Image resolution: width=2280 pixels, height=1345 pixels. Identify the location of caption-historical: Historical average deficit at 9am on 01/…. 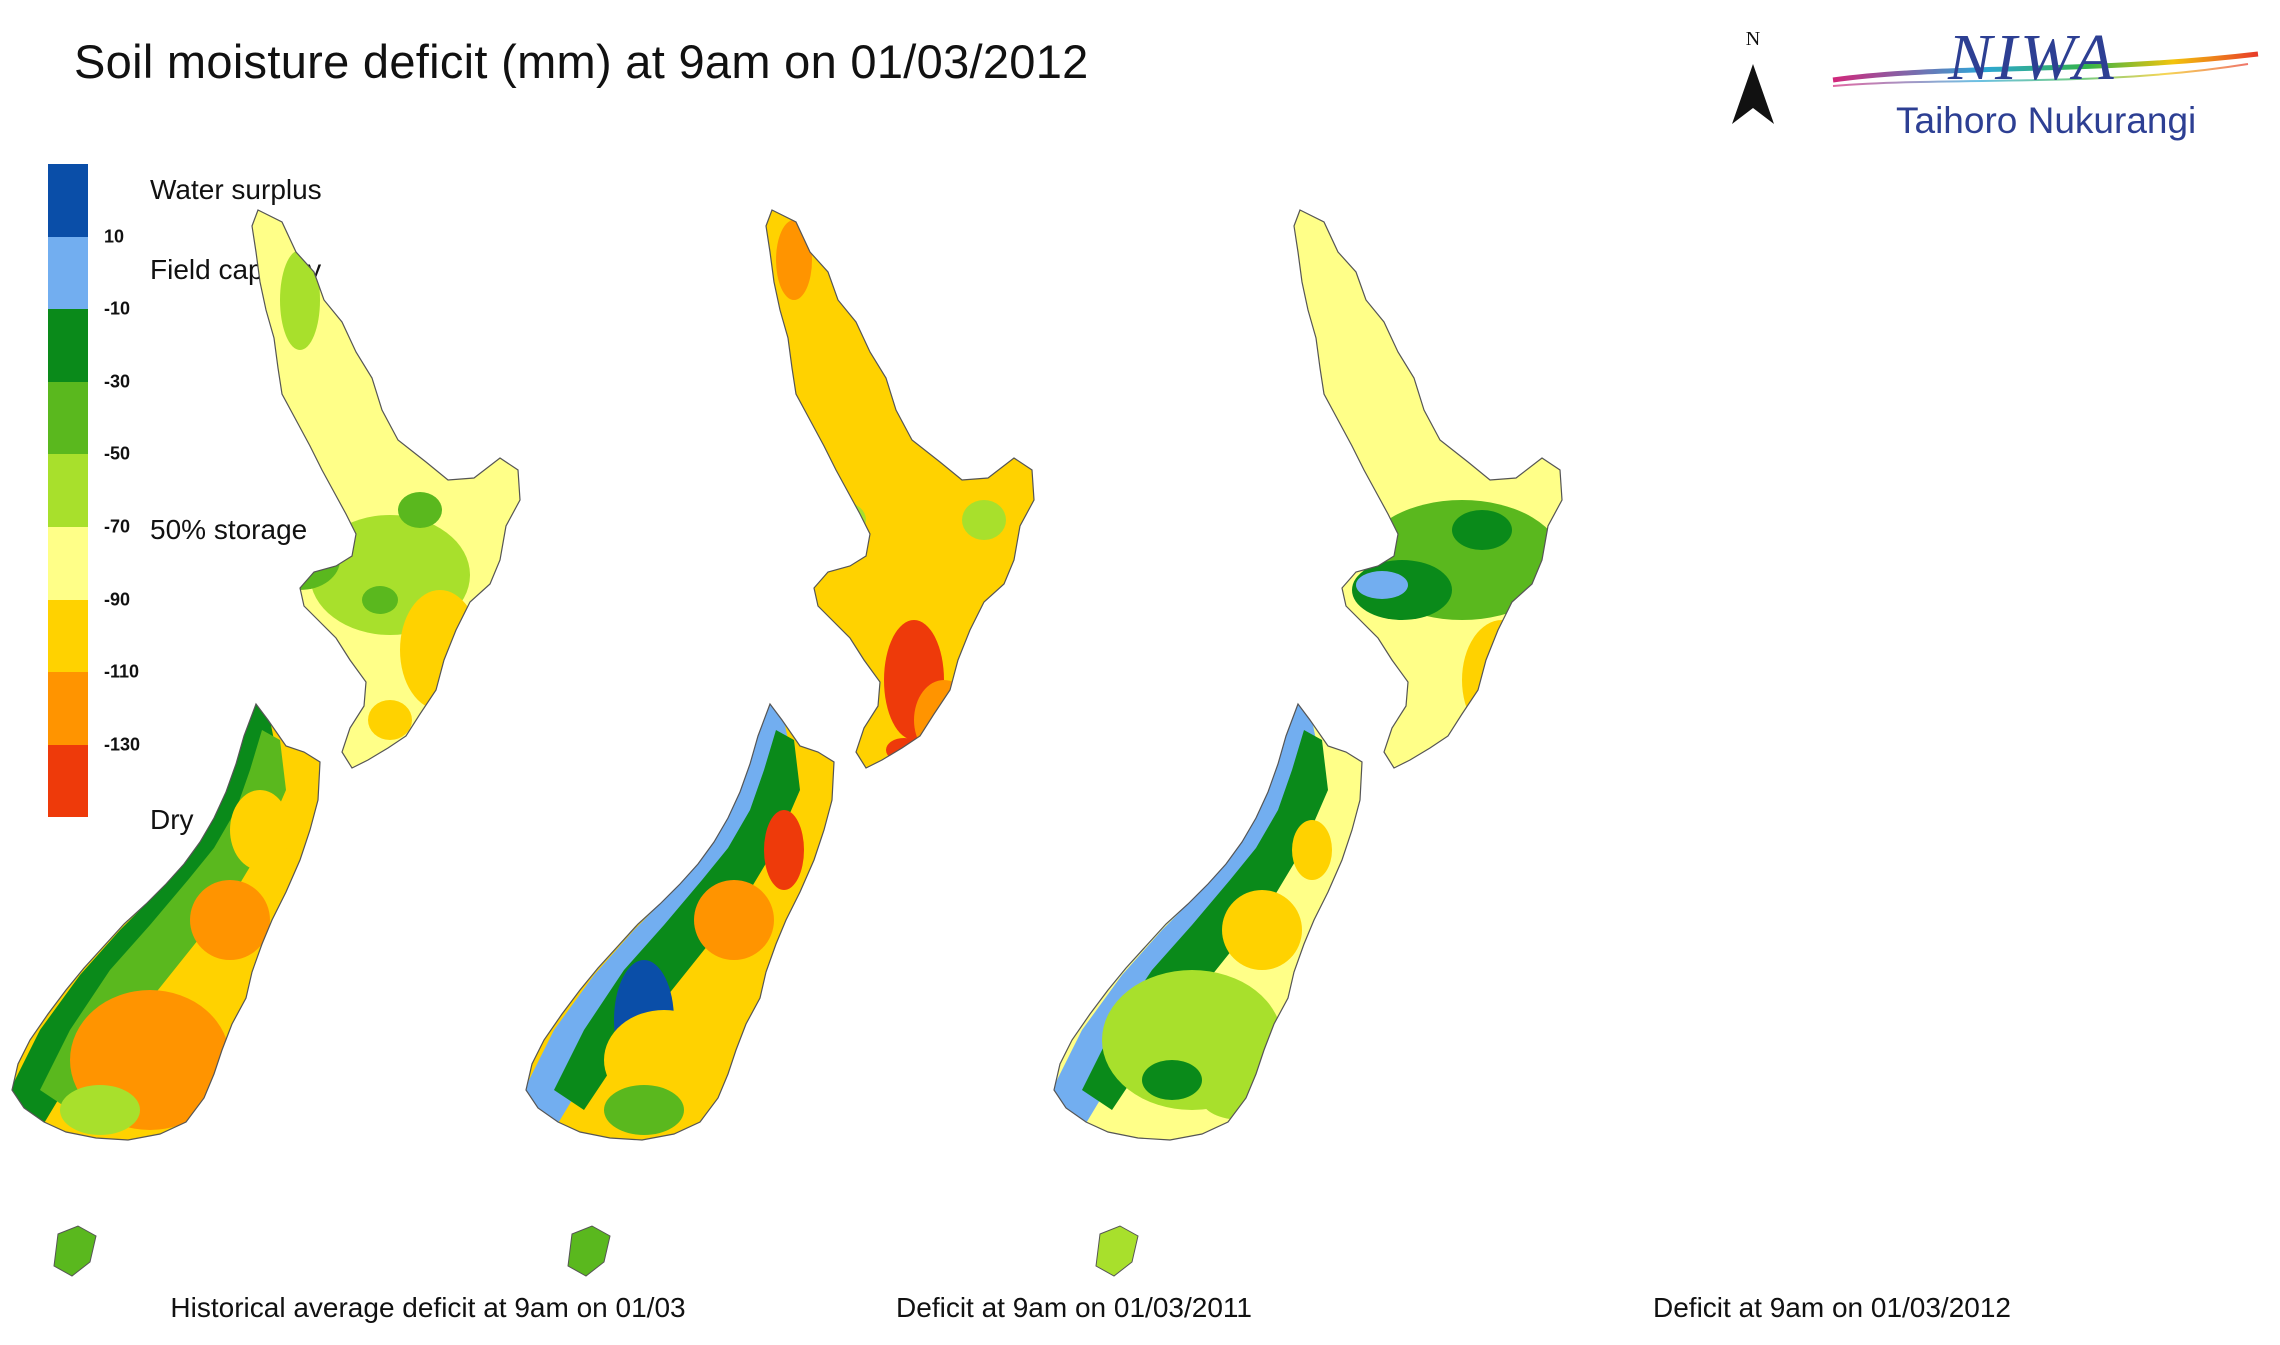
(428, 1307).